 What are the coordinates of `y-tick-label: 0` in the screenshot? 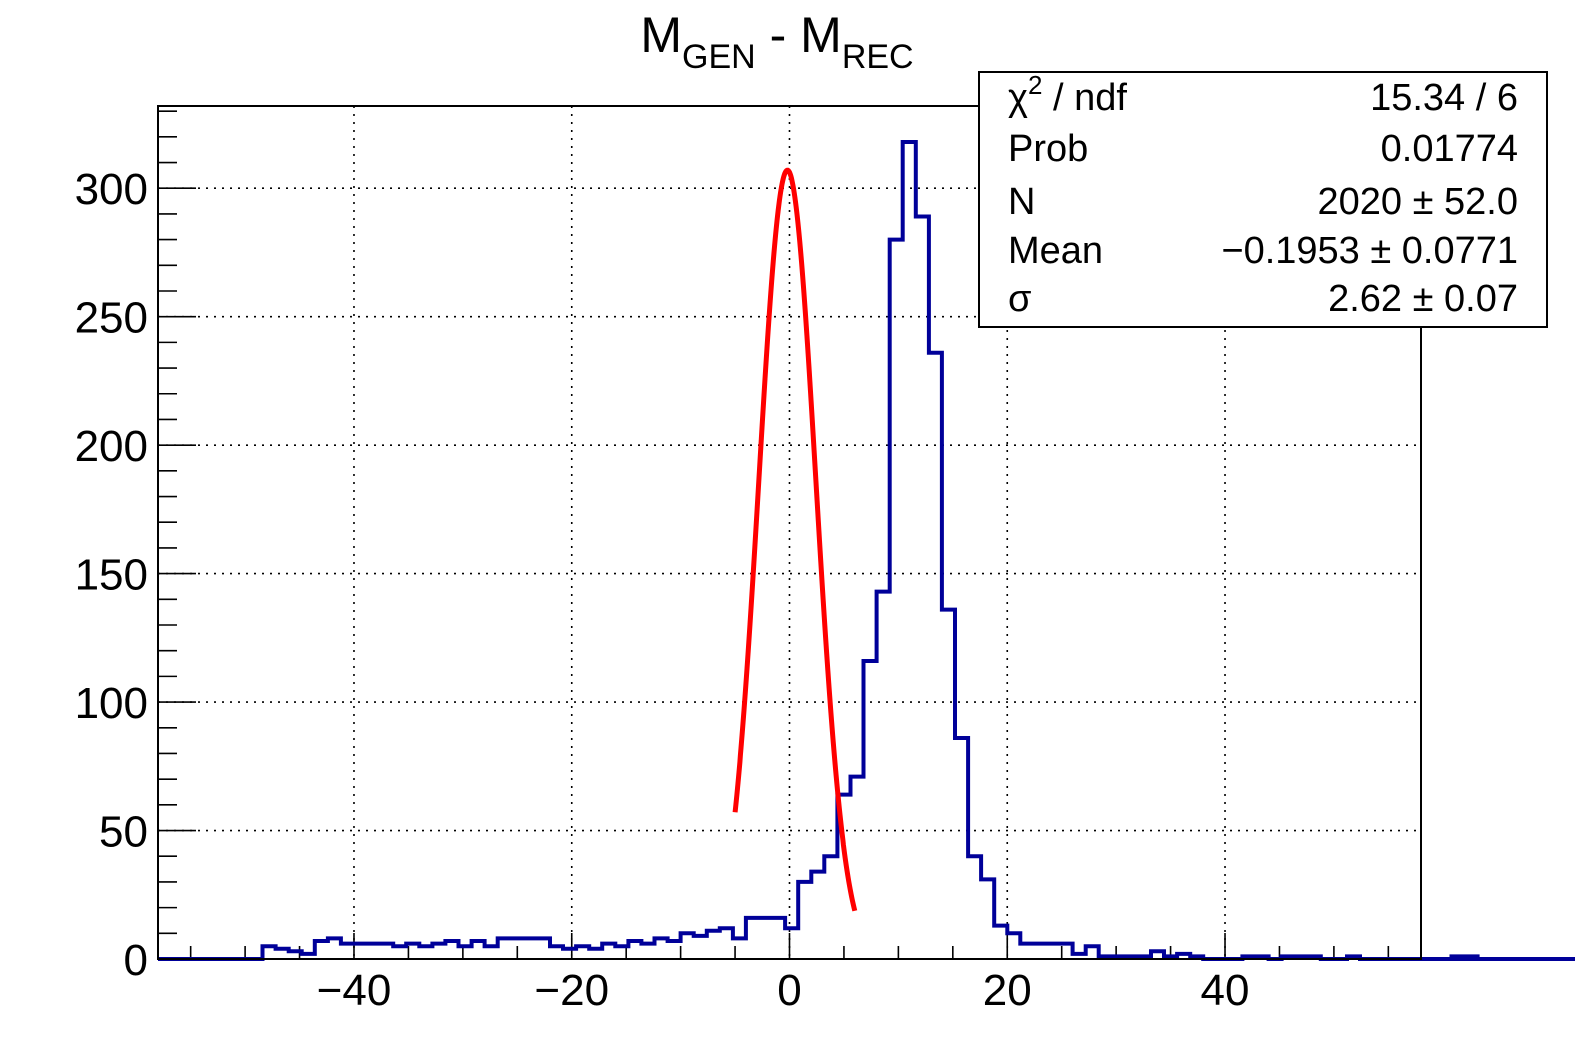 It's located at (136, 960).